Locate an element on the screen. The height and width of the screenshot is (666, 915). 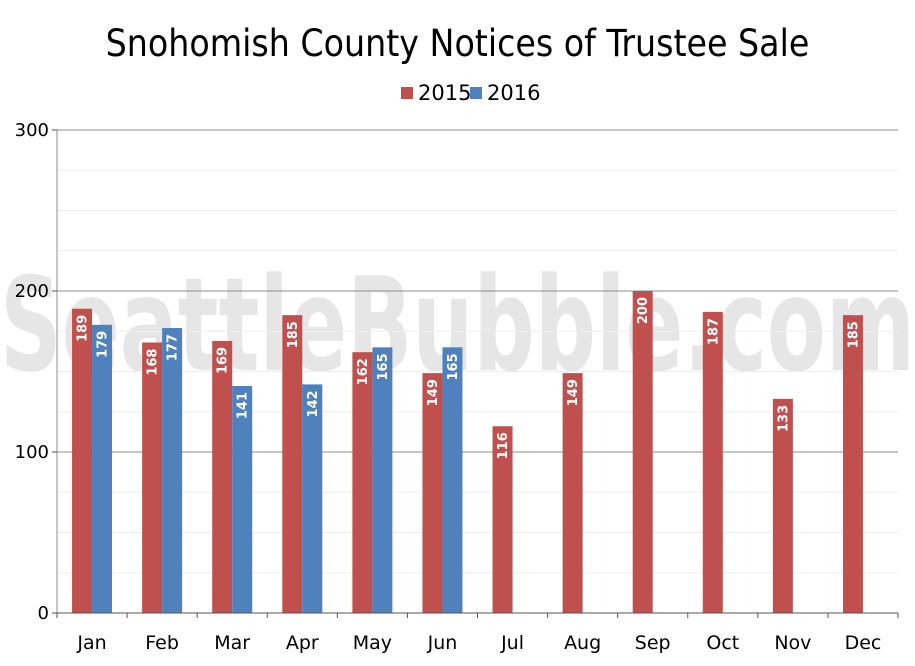
x-tick-label: Apr is located at coordinates (302, 643).